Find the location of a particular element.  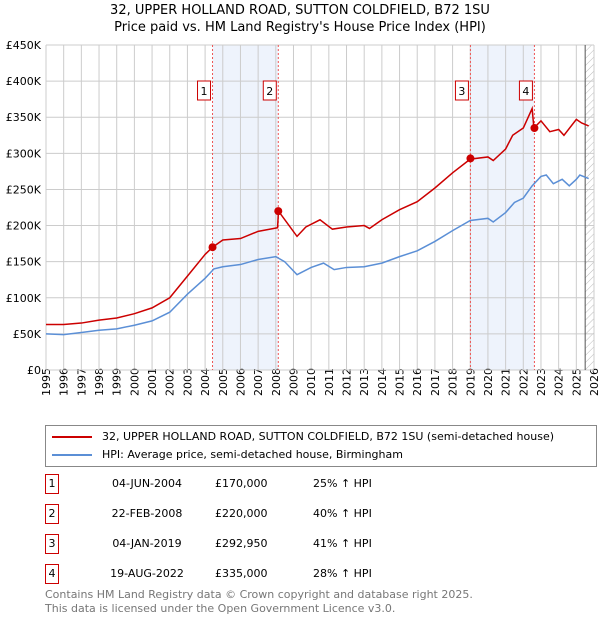

x-tick-label: 2012 is located at coordinates (347, 382).